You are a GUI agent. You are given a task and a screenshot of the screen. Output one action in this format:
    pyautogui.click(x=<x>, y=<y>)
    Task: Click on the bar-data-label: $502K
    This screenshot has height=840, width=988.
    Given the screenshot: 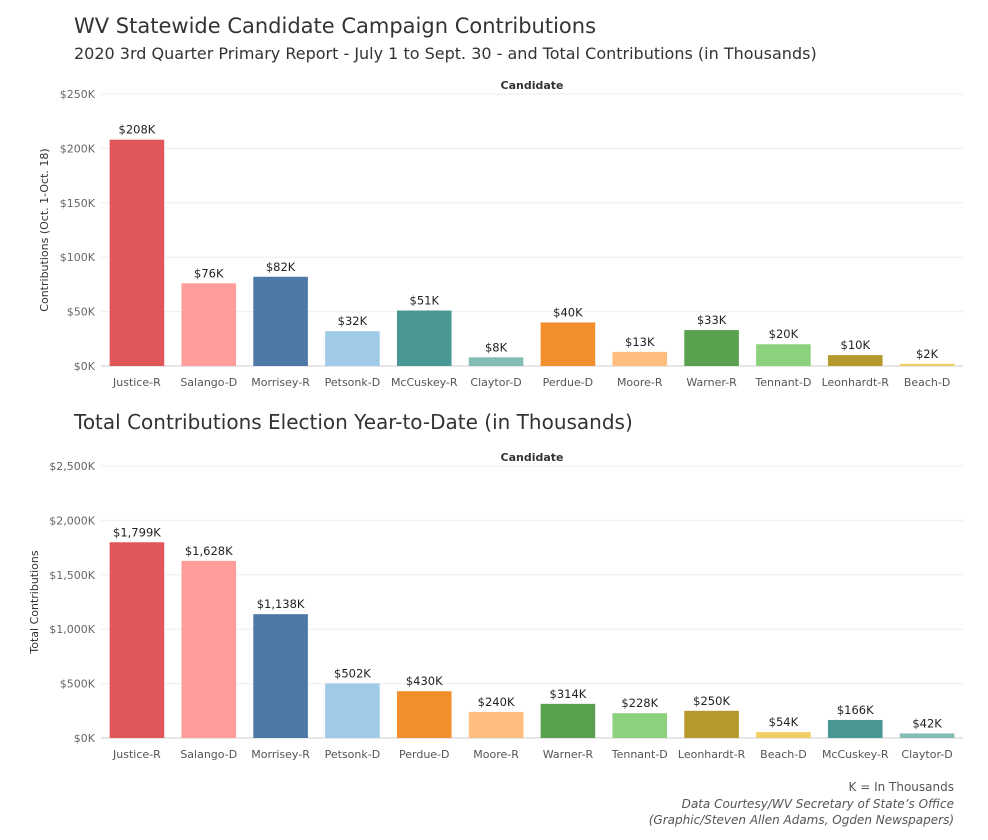 What is the action you would take?
    pyautogui.click(x=352, y=673)
    